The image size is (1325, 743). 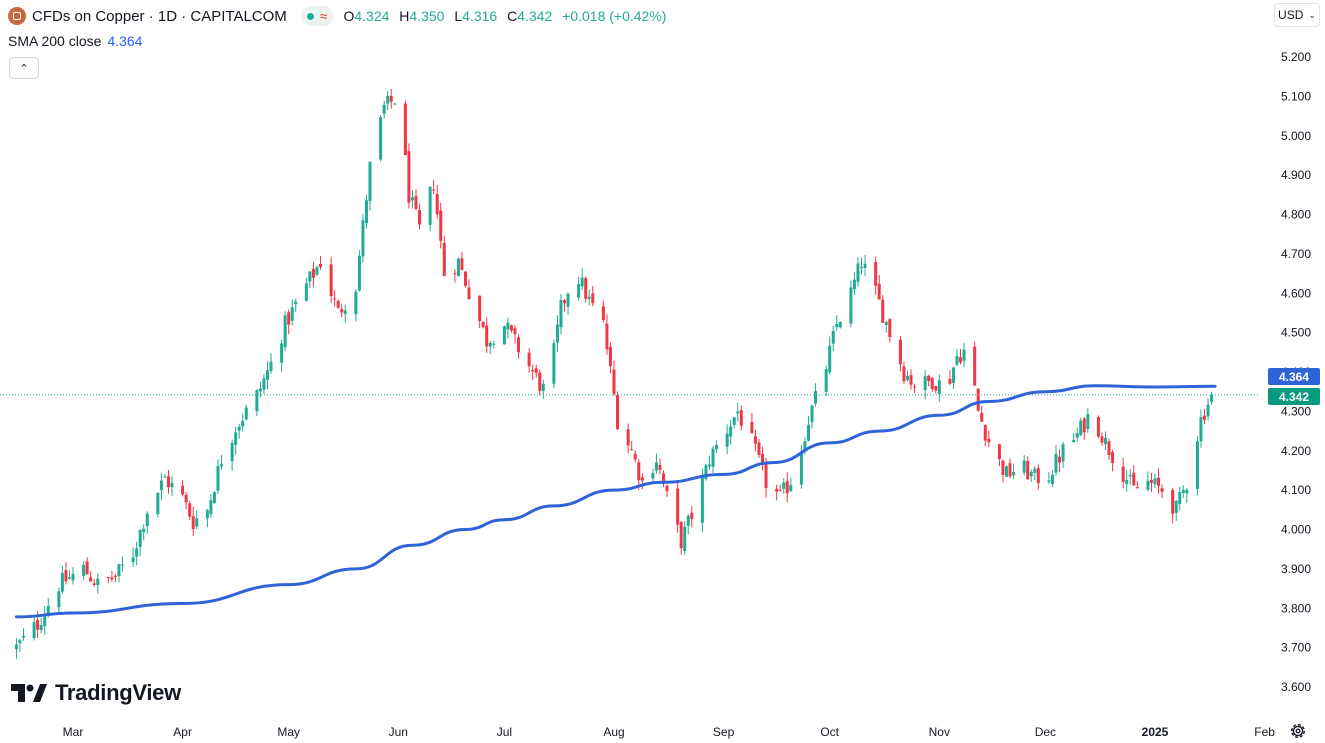 I want to click on x-tick-label: May, so click(x=288, y=732).